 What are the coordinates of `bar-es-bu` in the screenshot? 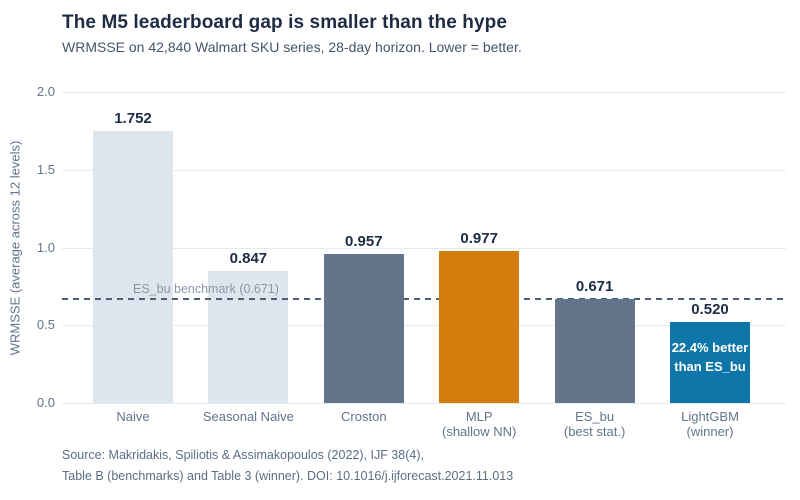 It's located at (594, 350).